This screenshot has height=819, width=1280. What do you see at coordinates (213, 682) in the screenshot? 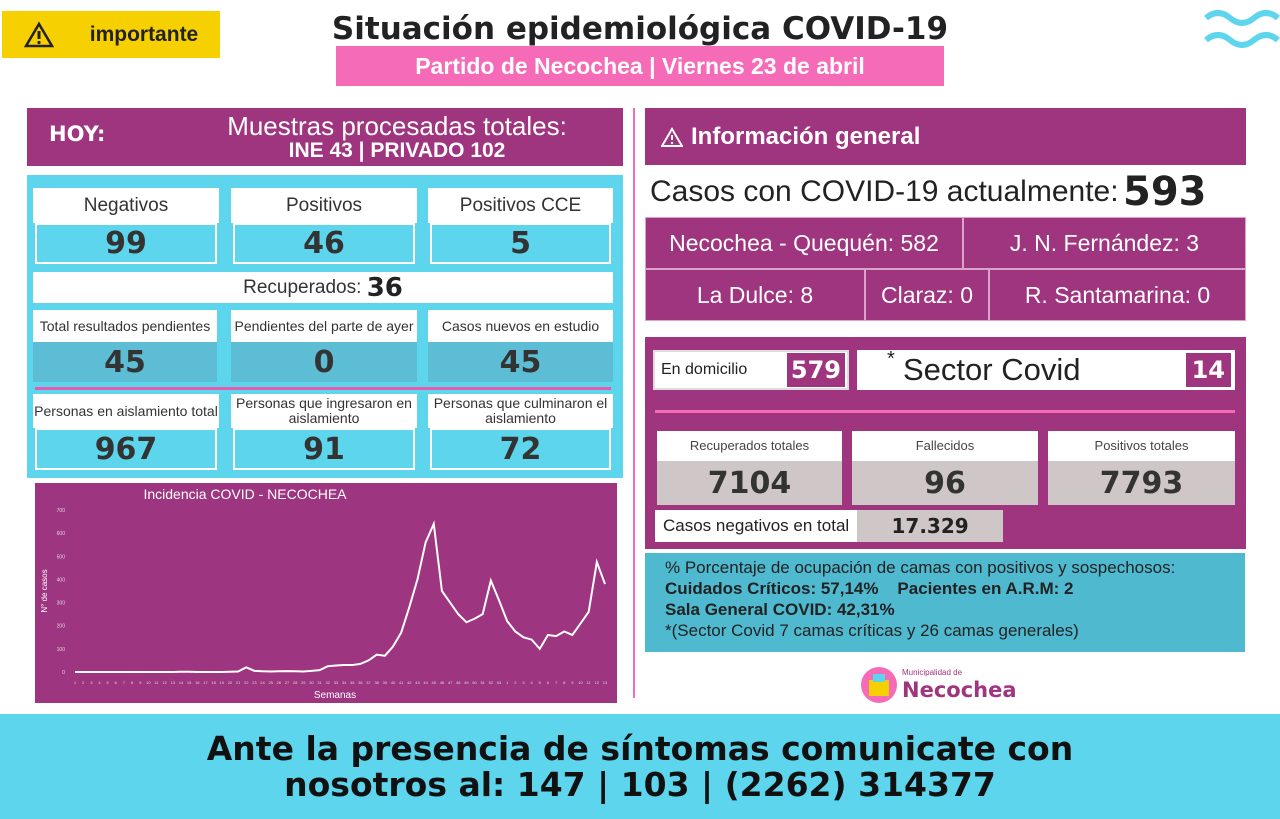
I see `x-tick-label: 18` at bounding box center [213, 682].